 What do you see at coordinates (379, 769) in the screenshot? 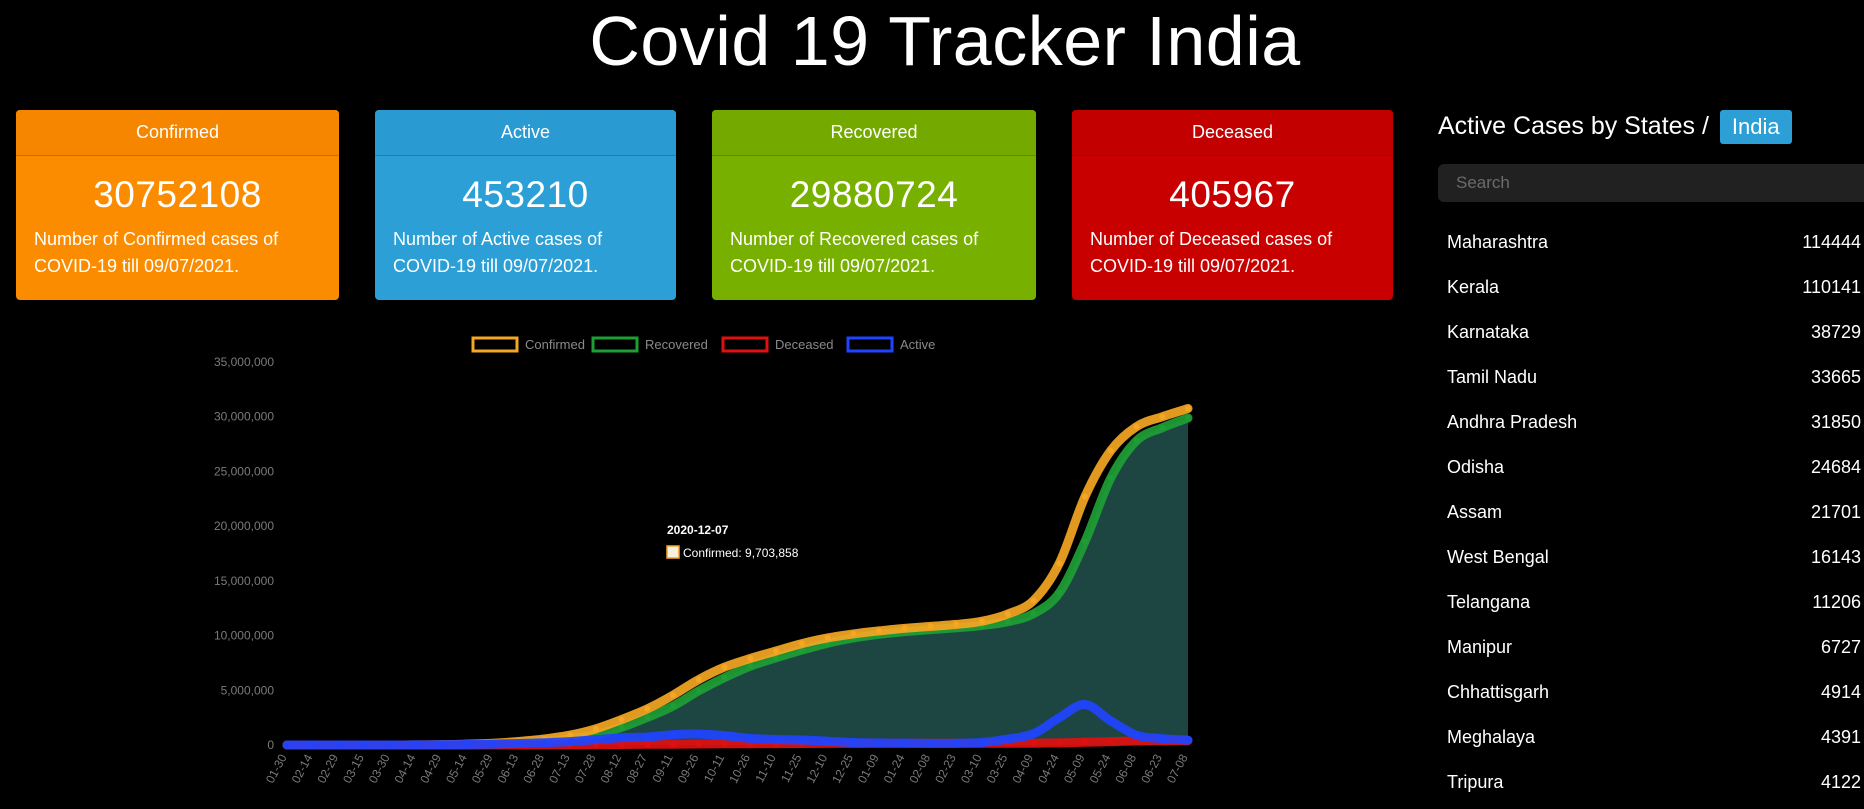
I see `x-tick-label: 03-30` at bounding box center [379, 769].